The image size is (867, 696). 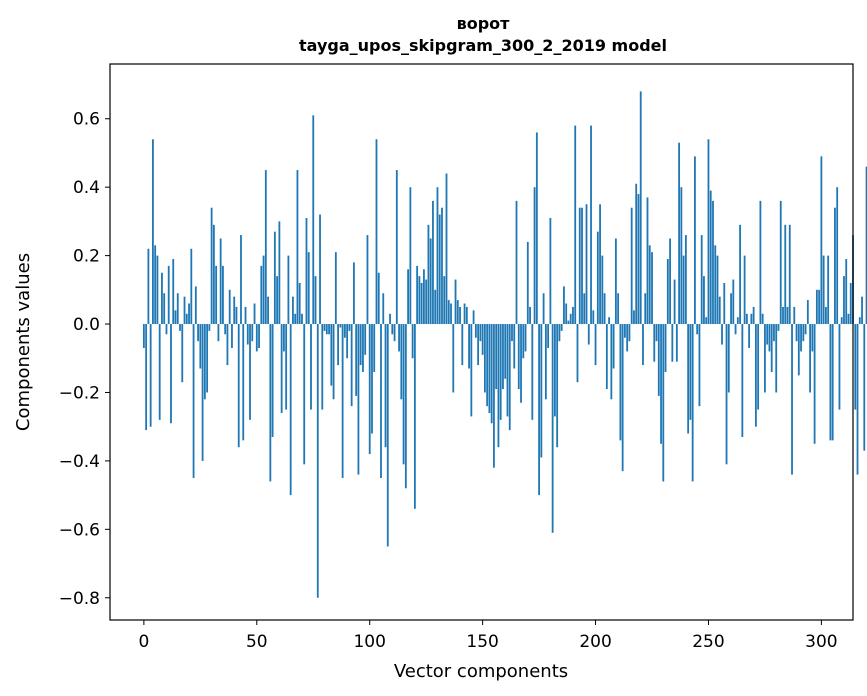 What do you see at coordinates (482, 642) in the screenshot?
I see `x-tick-label: 150` at bounding box center [482, 642].